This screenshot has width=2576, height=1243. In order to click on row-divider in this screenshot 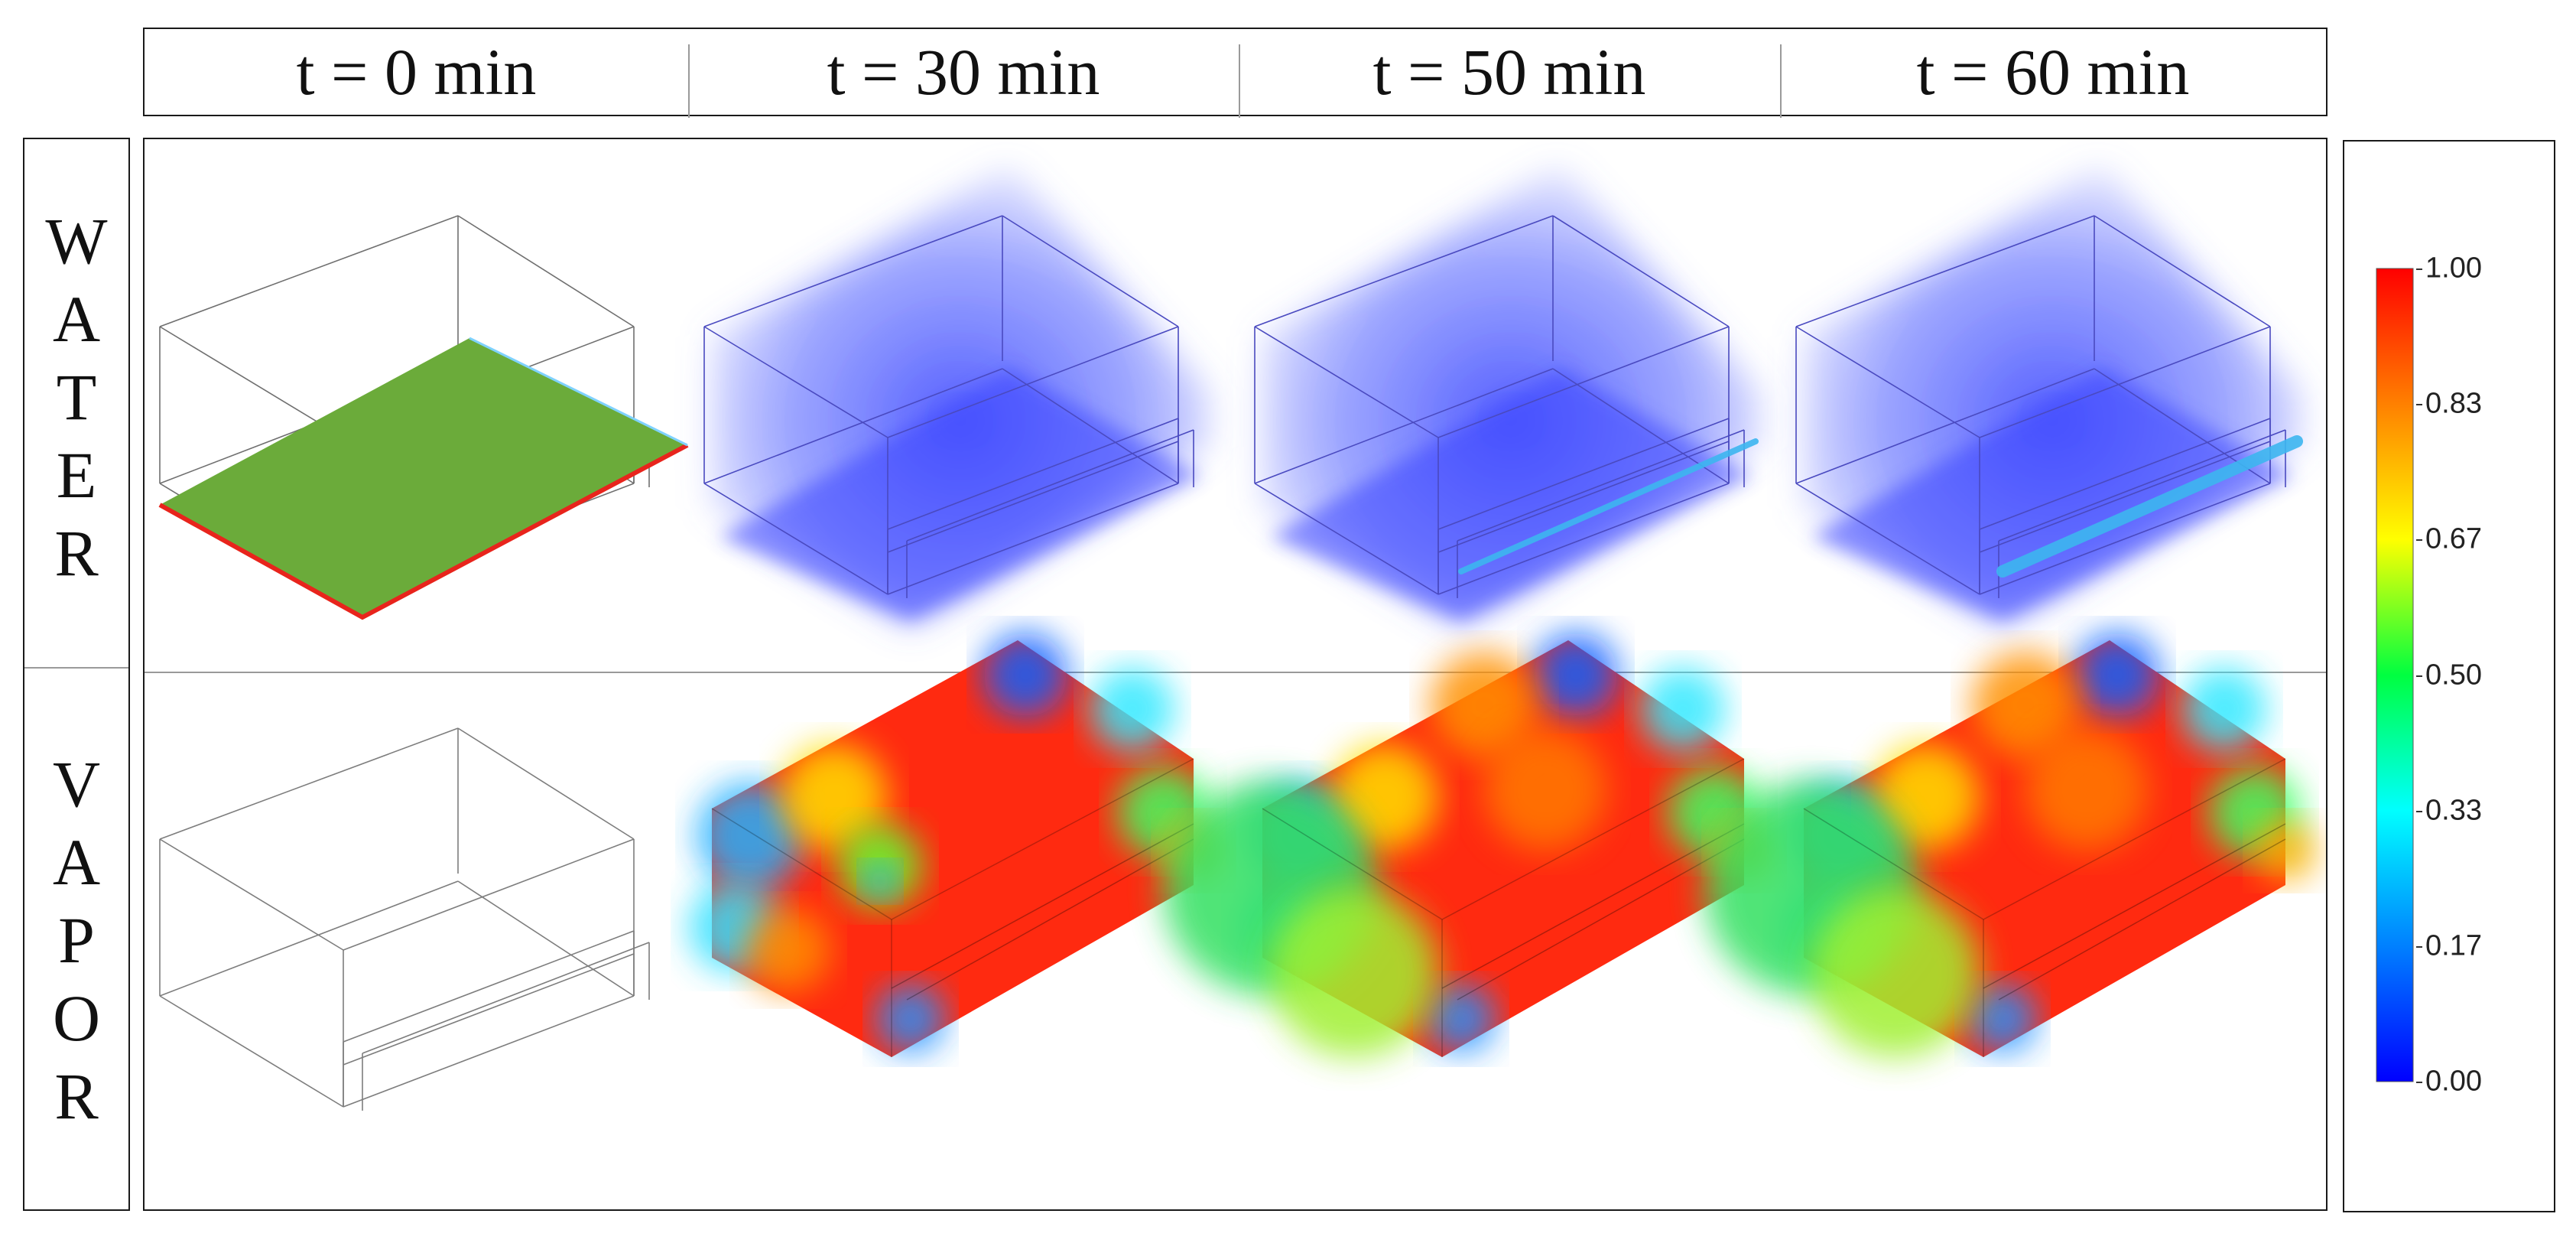, I will do `click(76, 668)`.